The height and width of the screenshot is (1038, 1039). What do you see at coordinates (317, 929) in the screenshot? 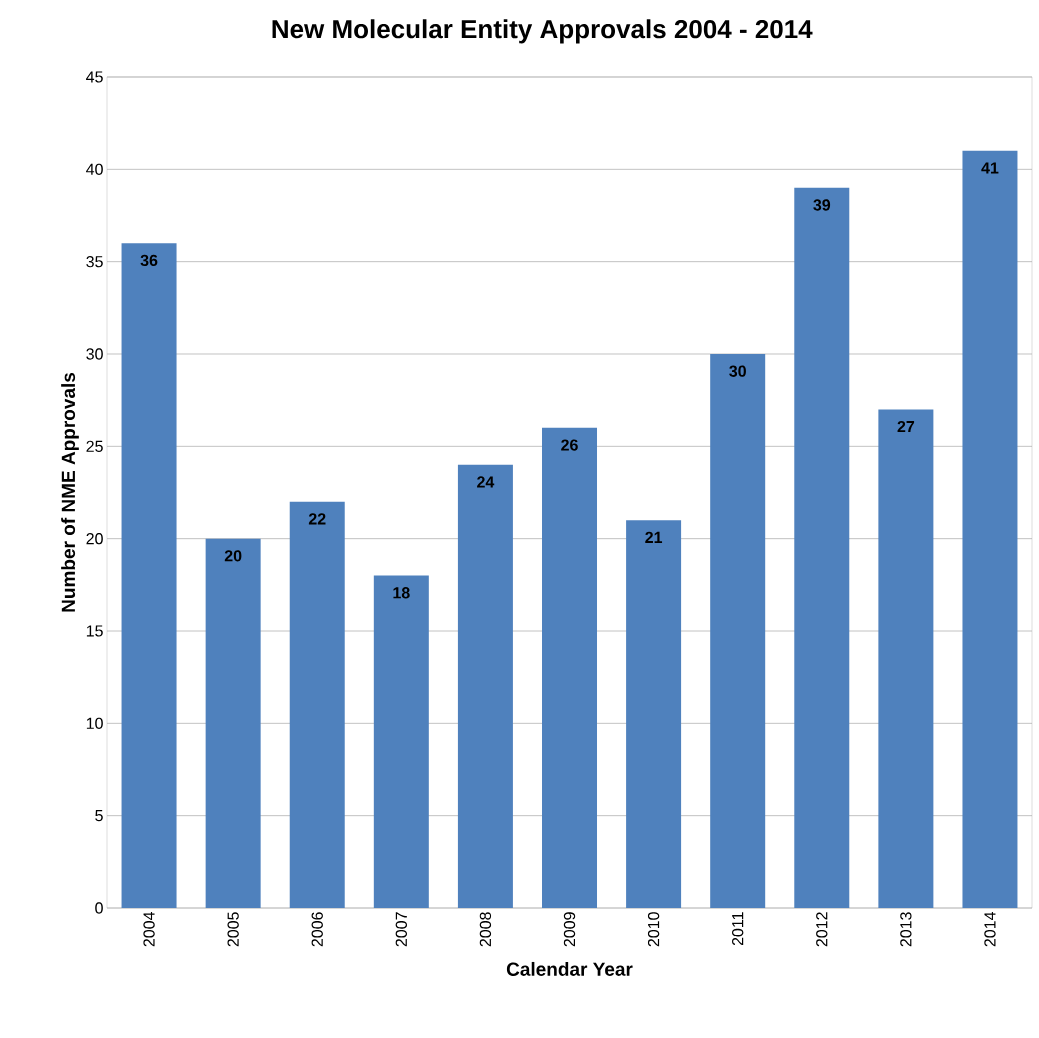
I see `x-tick-label: 2006` at bounding box center [317, 929].